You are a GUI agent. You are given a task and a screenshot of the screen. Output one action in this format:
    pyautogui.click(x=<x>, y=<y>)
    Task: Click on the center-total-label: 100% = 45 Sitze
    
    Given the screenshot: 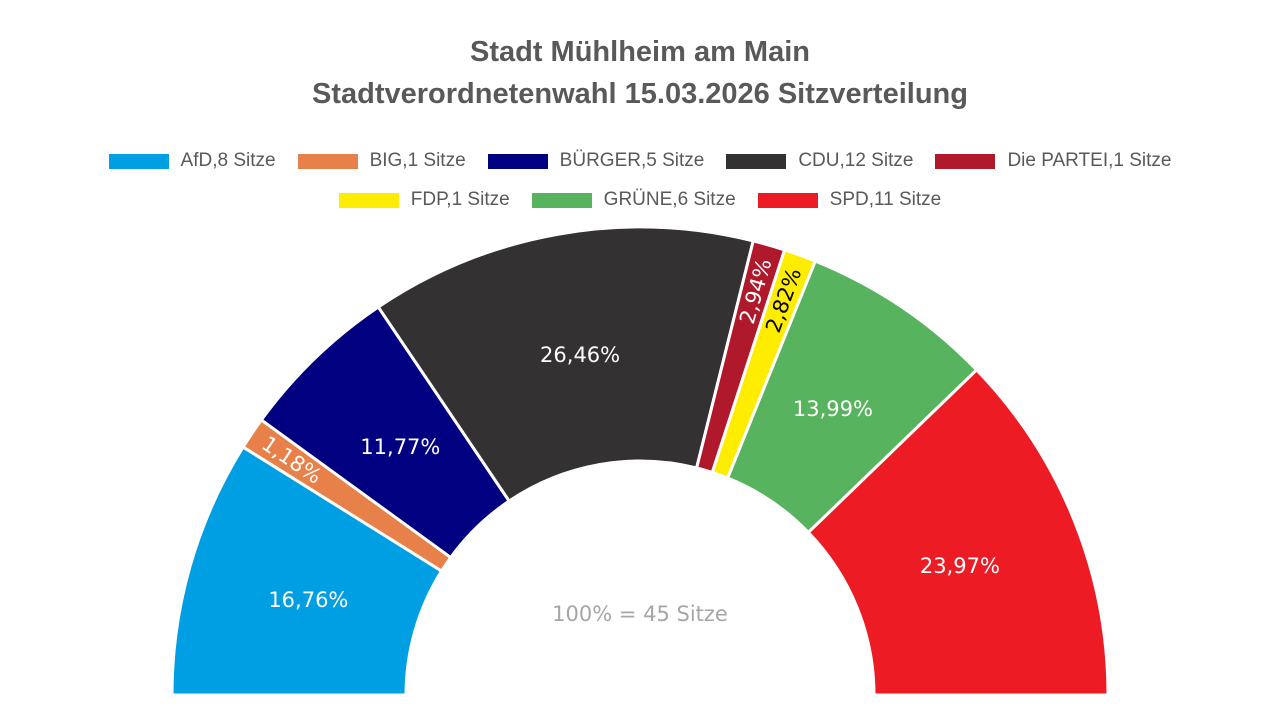 What is the action you would take?
    pyautogui.click(x=640, y=614)
    